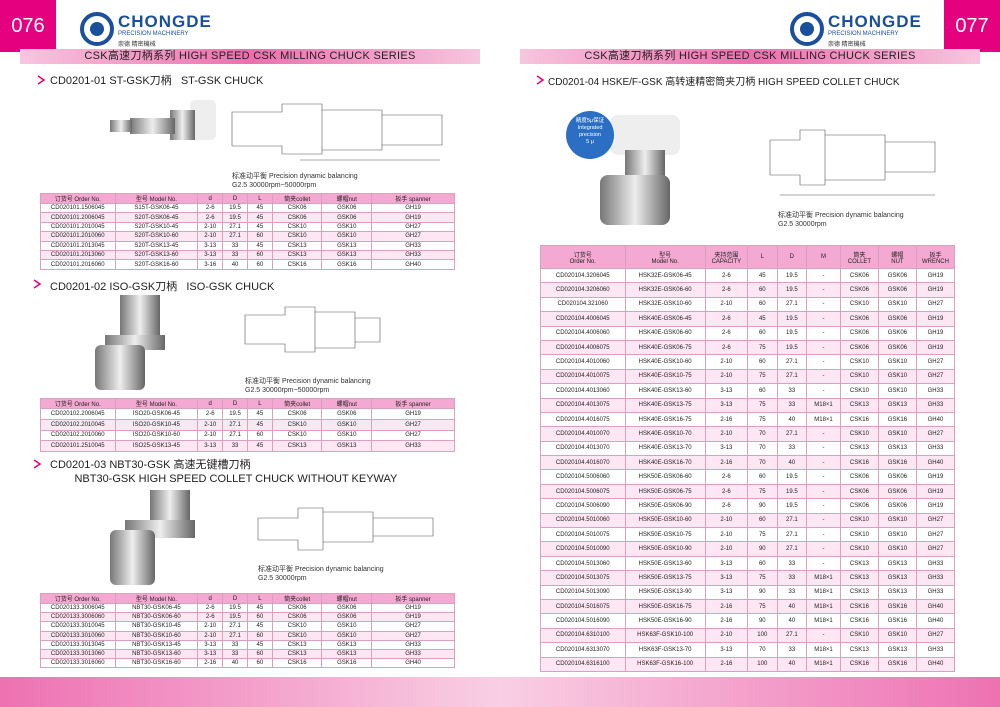  I want to click on note-line: G2.5 30000rpm, so click(802, 224).